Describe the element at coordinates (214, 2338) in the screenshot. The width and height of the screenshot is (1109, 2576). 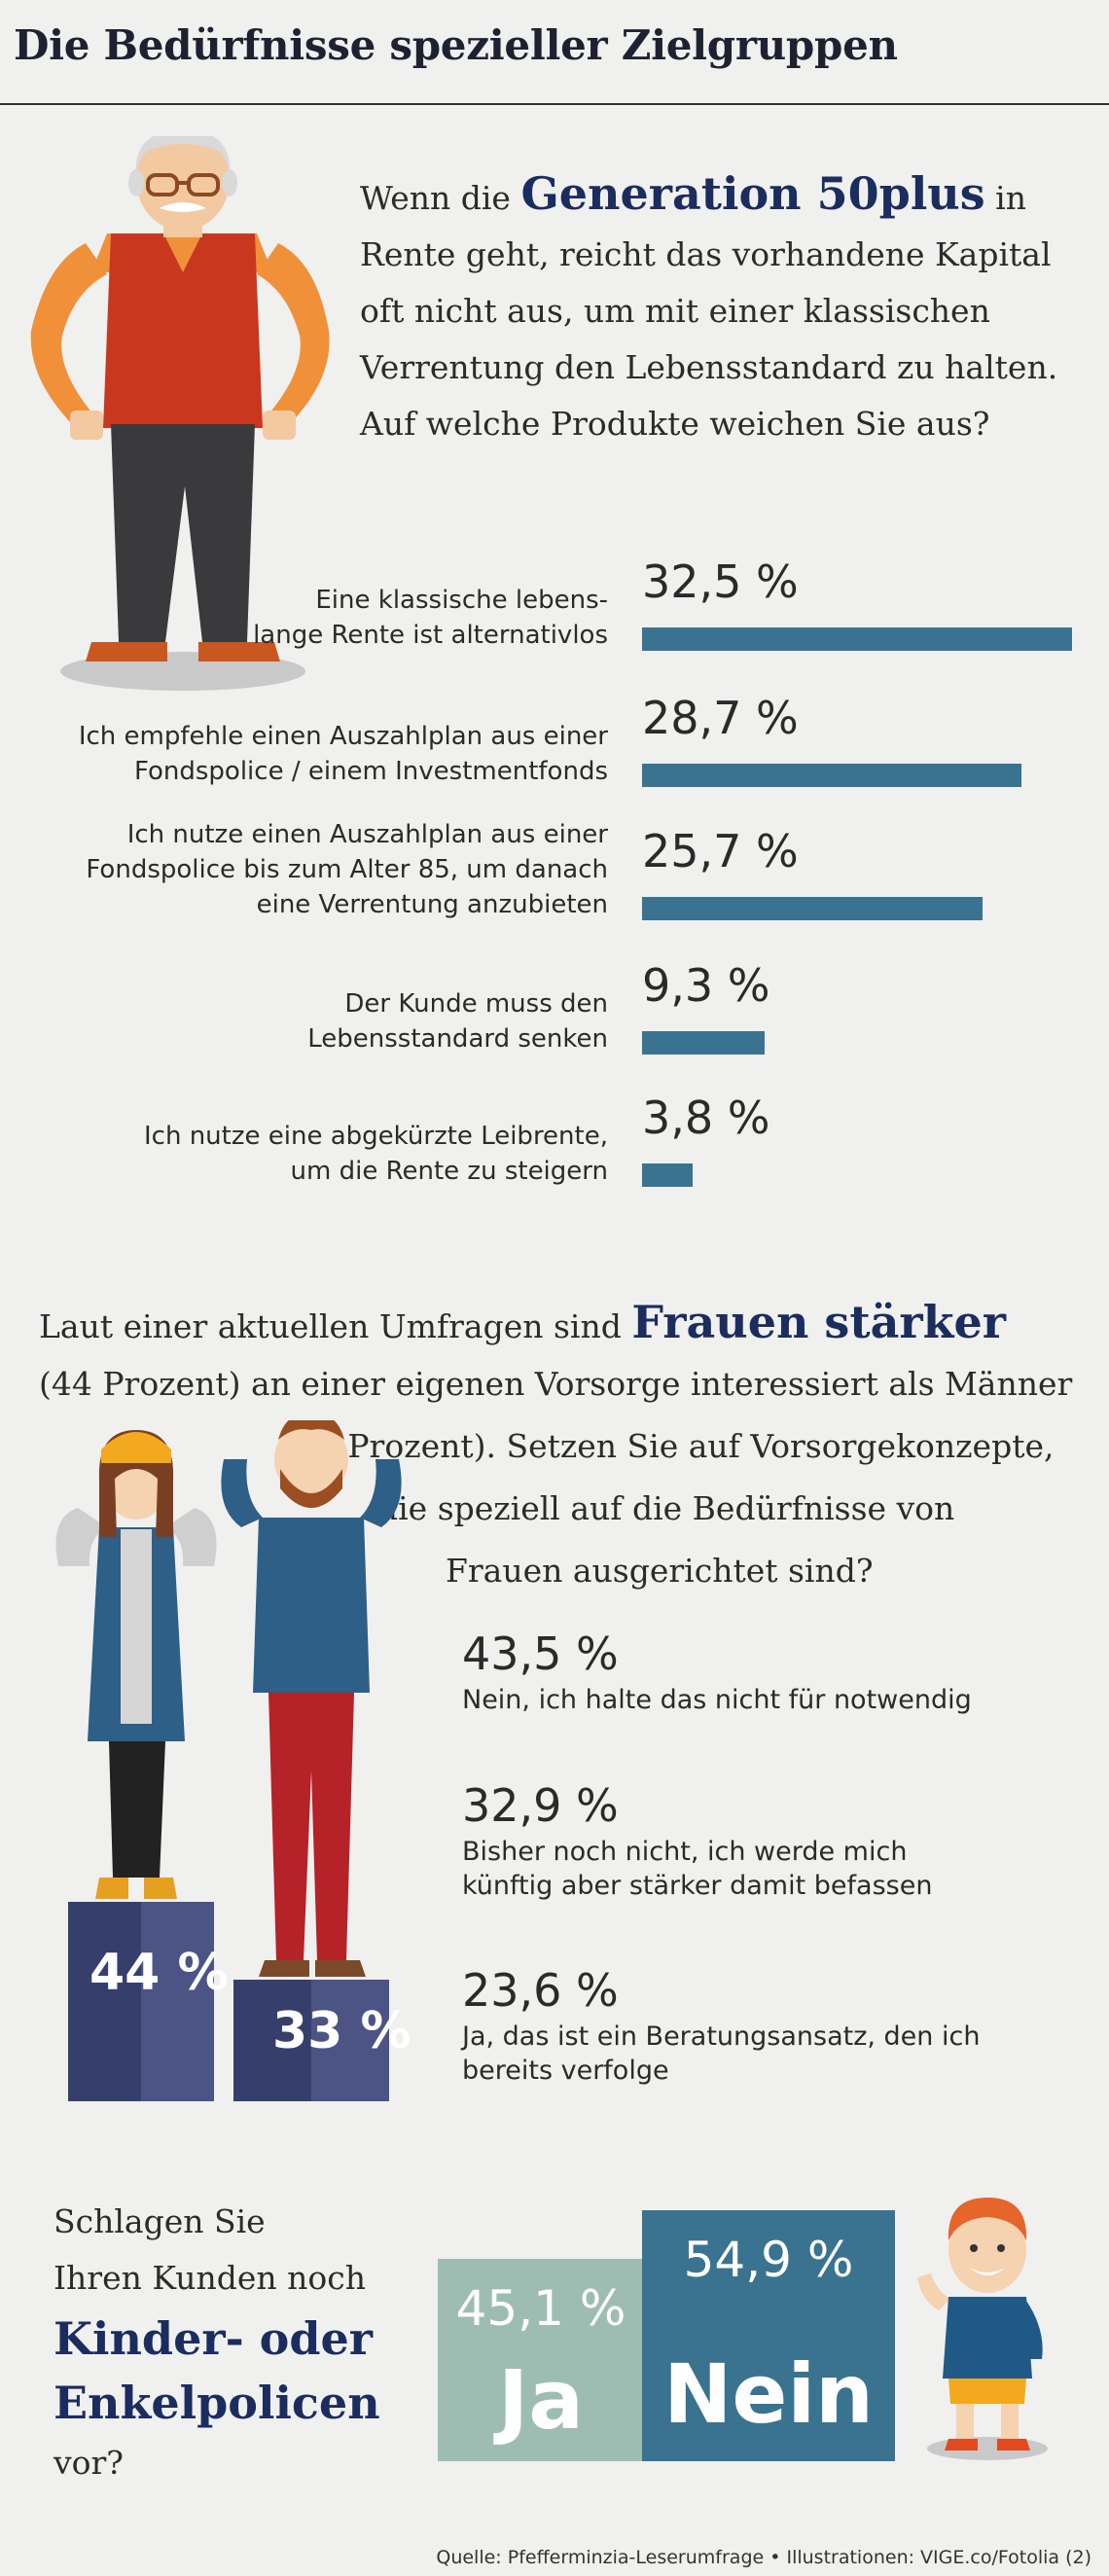
I see `question-highlight: Kinder- oder` at that location.